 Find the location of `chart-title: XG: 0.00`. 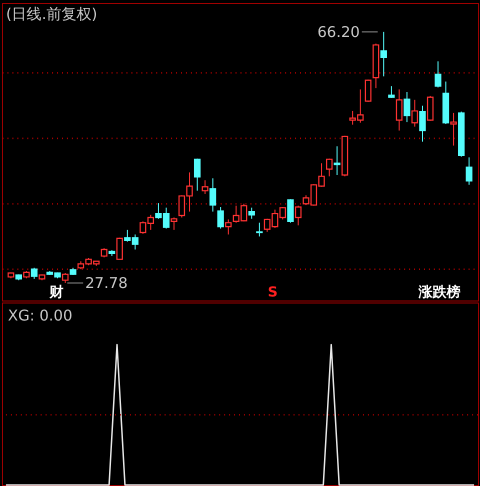

chart-title: XG: 0.00 is located at coordinates (40, 315).